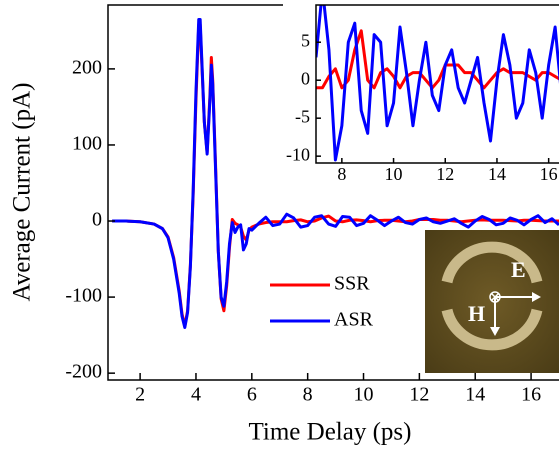 This screenshot has height=451, width=559. I want to click on ring-upper, so click(492, 262).